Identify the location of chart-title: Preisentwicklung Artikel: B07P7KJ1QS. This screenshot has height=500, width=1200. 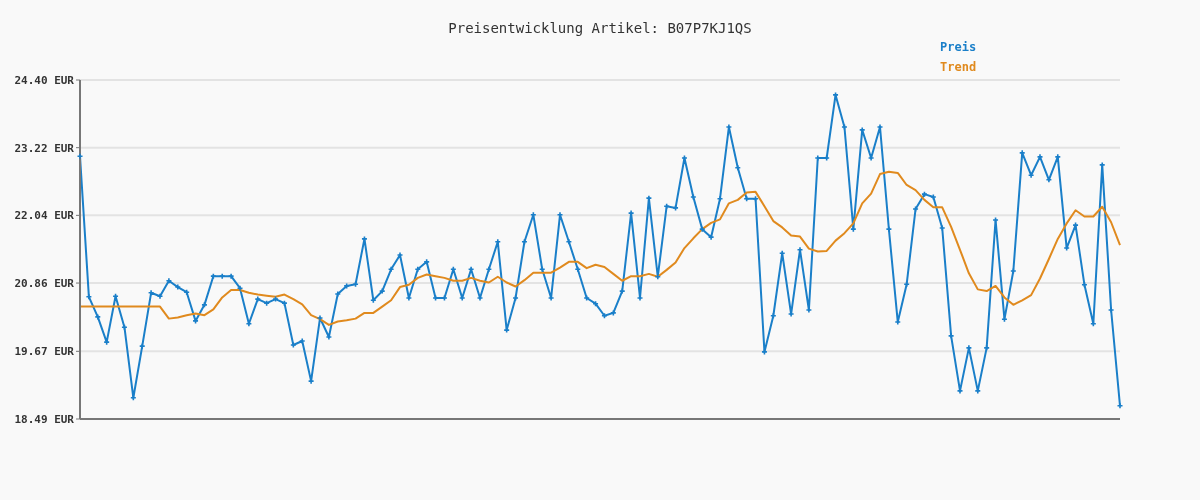
(600, 28).